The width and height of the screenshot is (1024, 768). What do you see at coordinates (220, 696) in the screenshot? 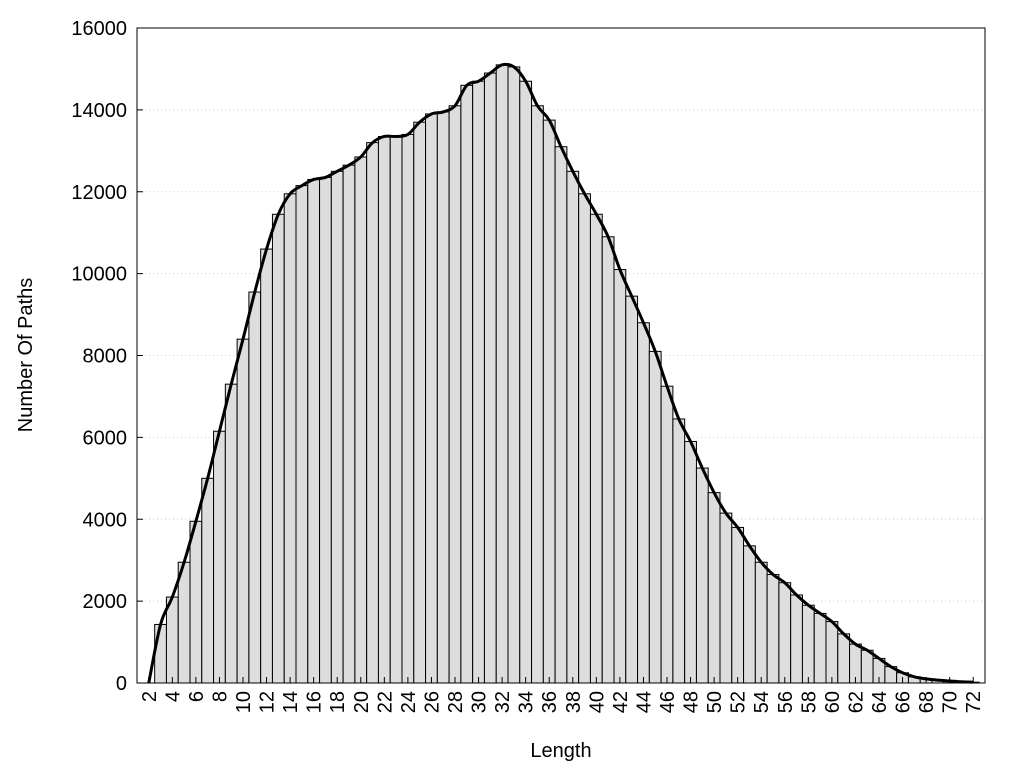
I see `x-tick-label: 8` at bounding box center [220, 696].